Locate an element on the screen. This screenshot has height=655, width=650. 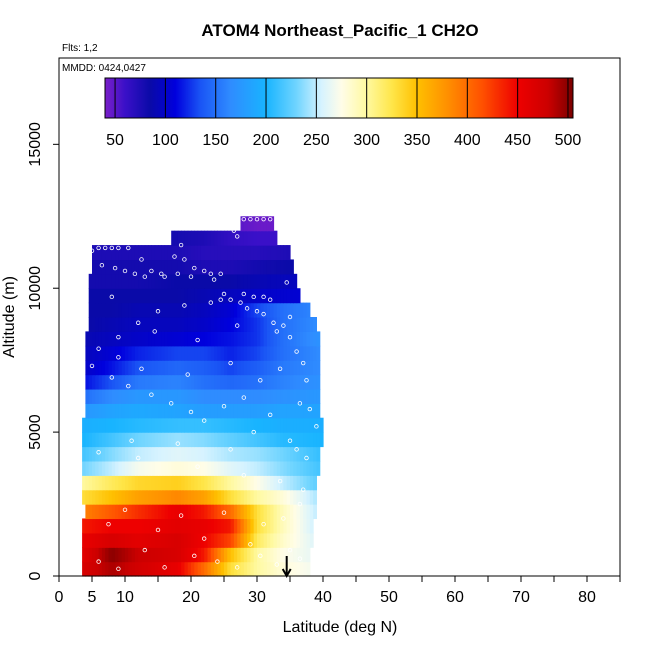
colorbar-tick-label-200: 200 is located at coordinates (266, 140).